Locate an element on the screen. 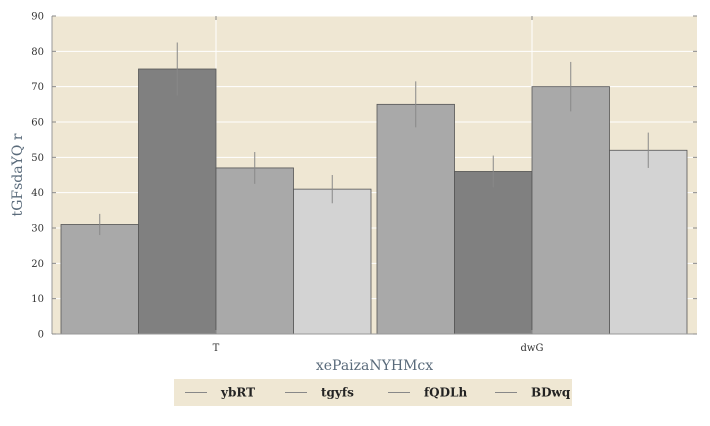  bar-tgyfs-dwG is located at coordinates (493, 253).